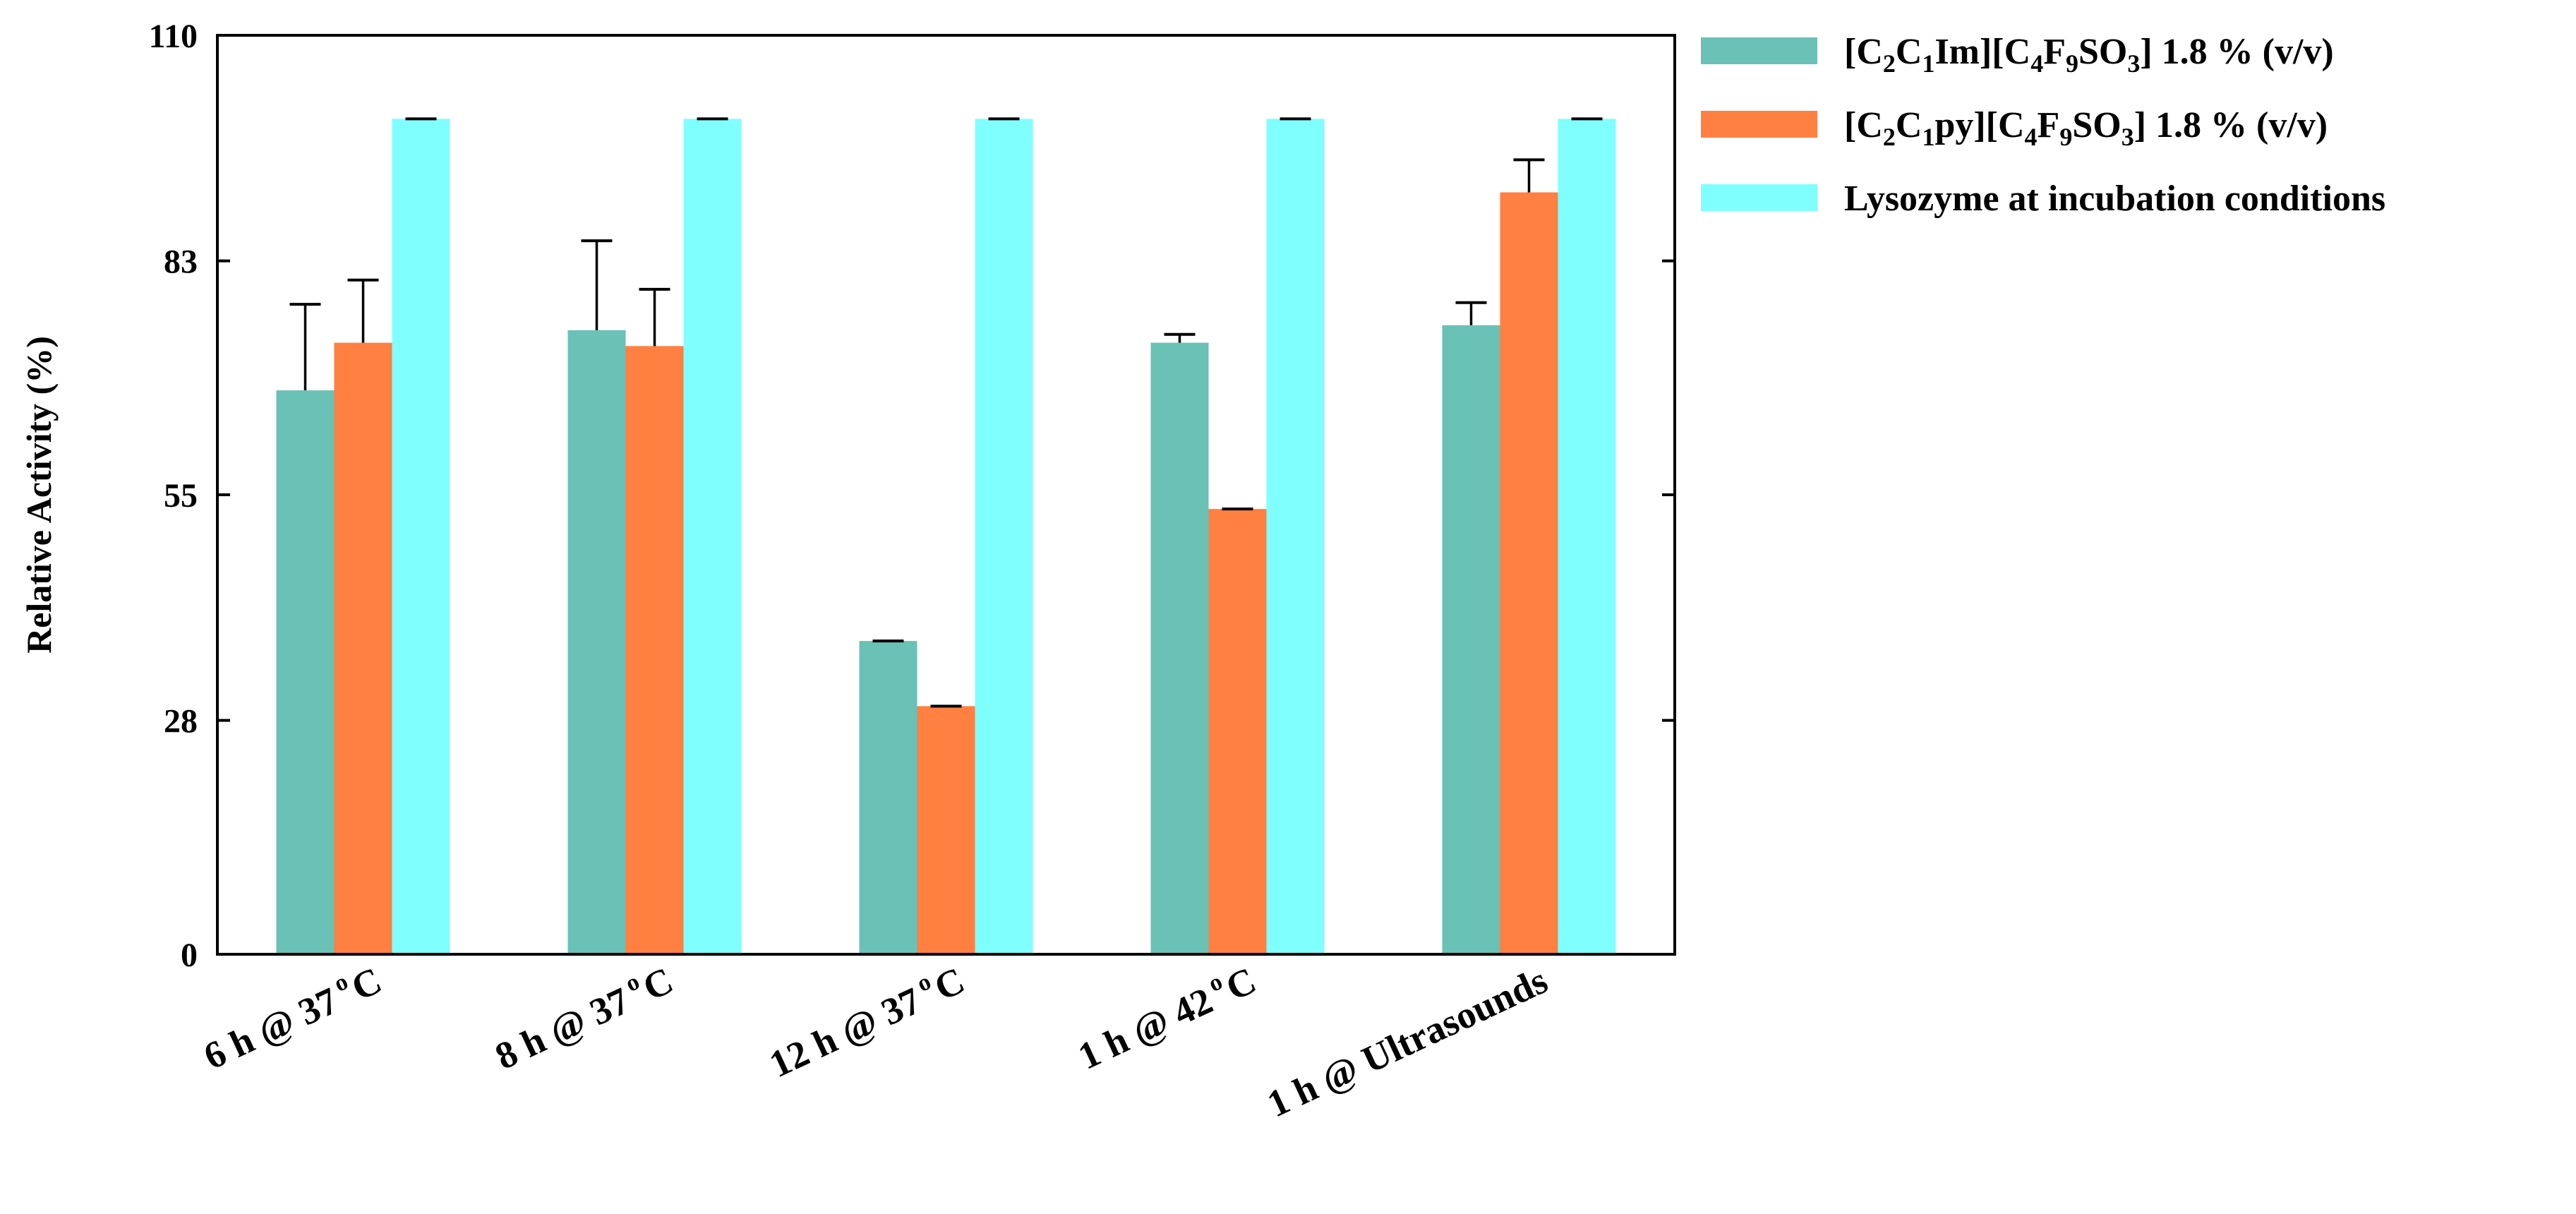 This screenshot has width=2576, height=1214. What do you see at coordinates (292, 1017) in the screenshot?
I see `x-tick-label: 6 h @ 37oC` at bounding box center [292, 1017].